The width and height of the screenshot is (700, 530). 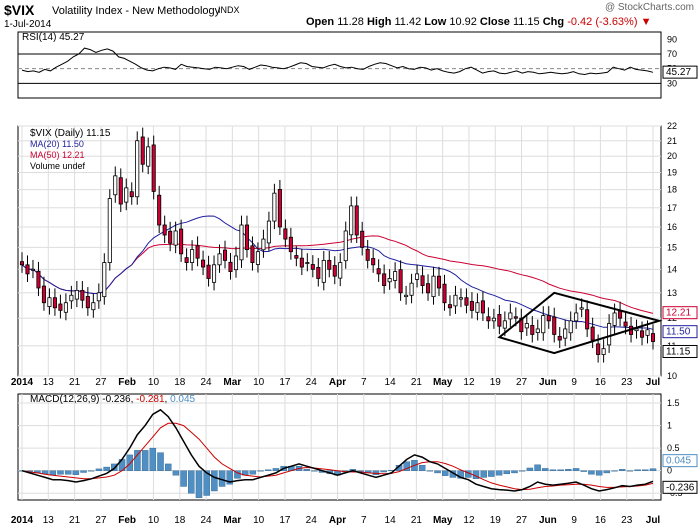 What do you see at coordinates (669, 426) in the screenshot?
I see `macd-y-tick: 1` at bounding box center [669, 426].